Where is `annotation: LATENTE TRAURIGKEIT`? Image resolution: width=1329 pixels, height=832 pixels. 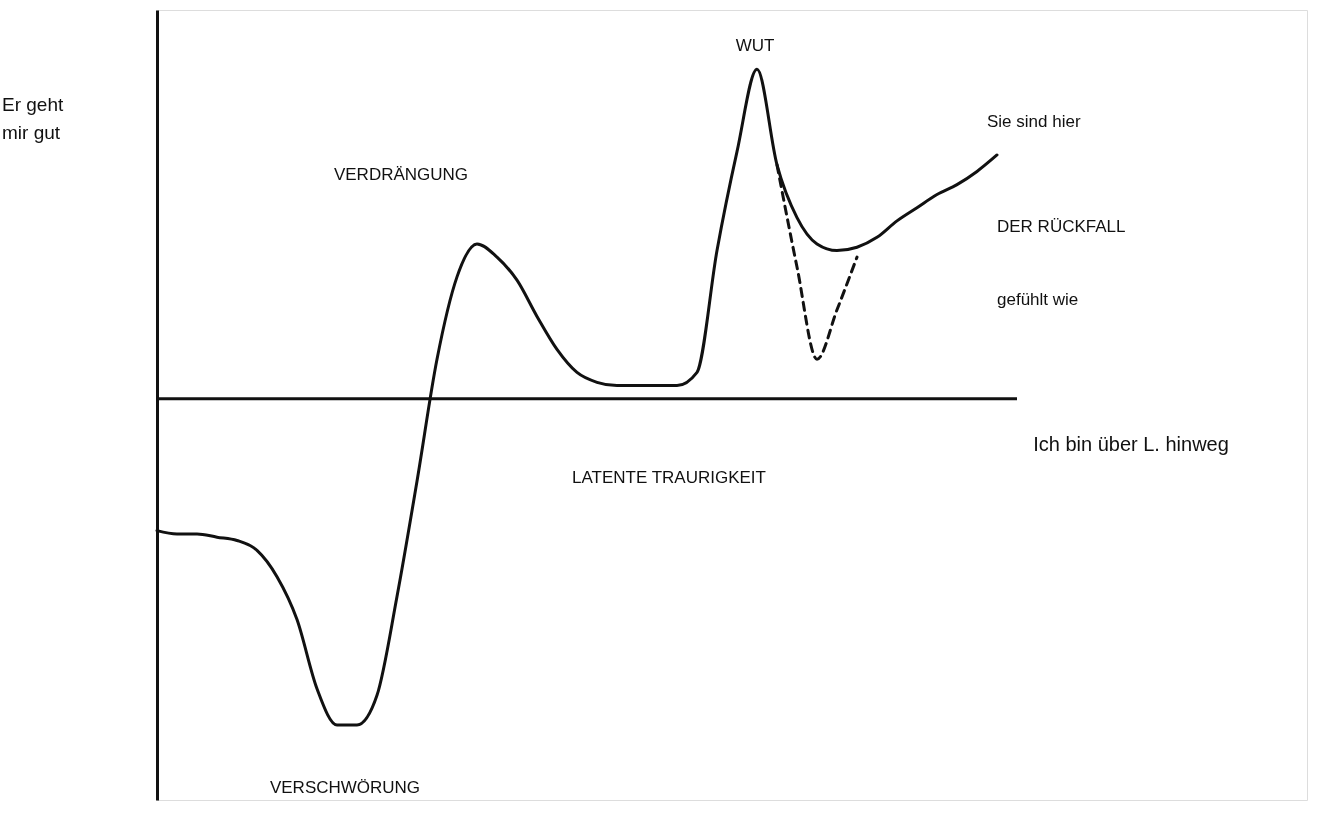 annotation: LATENTE TRAURIGKEIT is located at coordinates (669, 477).